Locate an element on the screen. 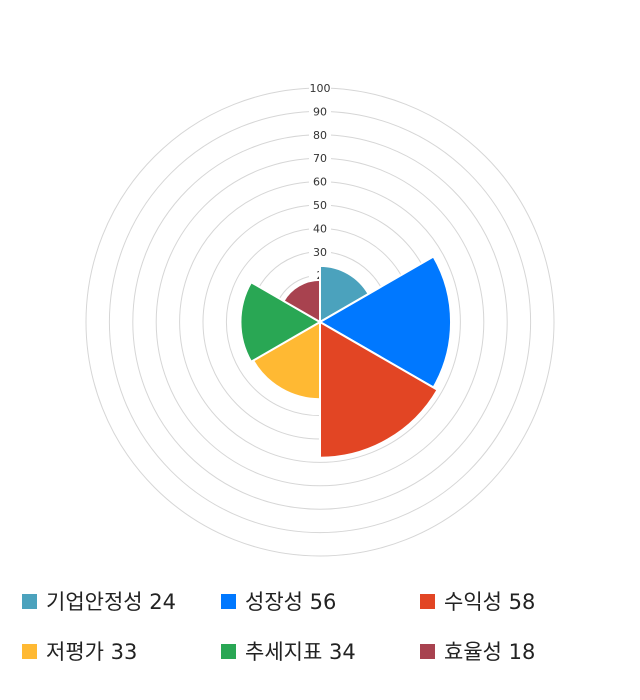 This screenshot has height=700, width=640. tick-label: 40 is located at coordinates (320, 228).